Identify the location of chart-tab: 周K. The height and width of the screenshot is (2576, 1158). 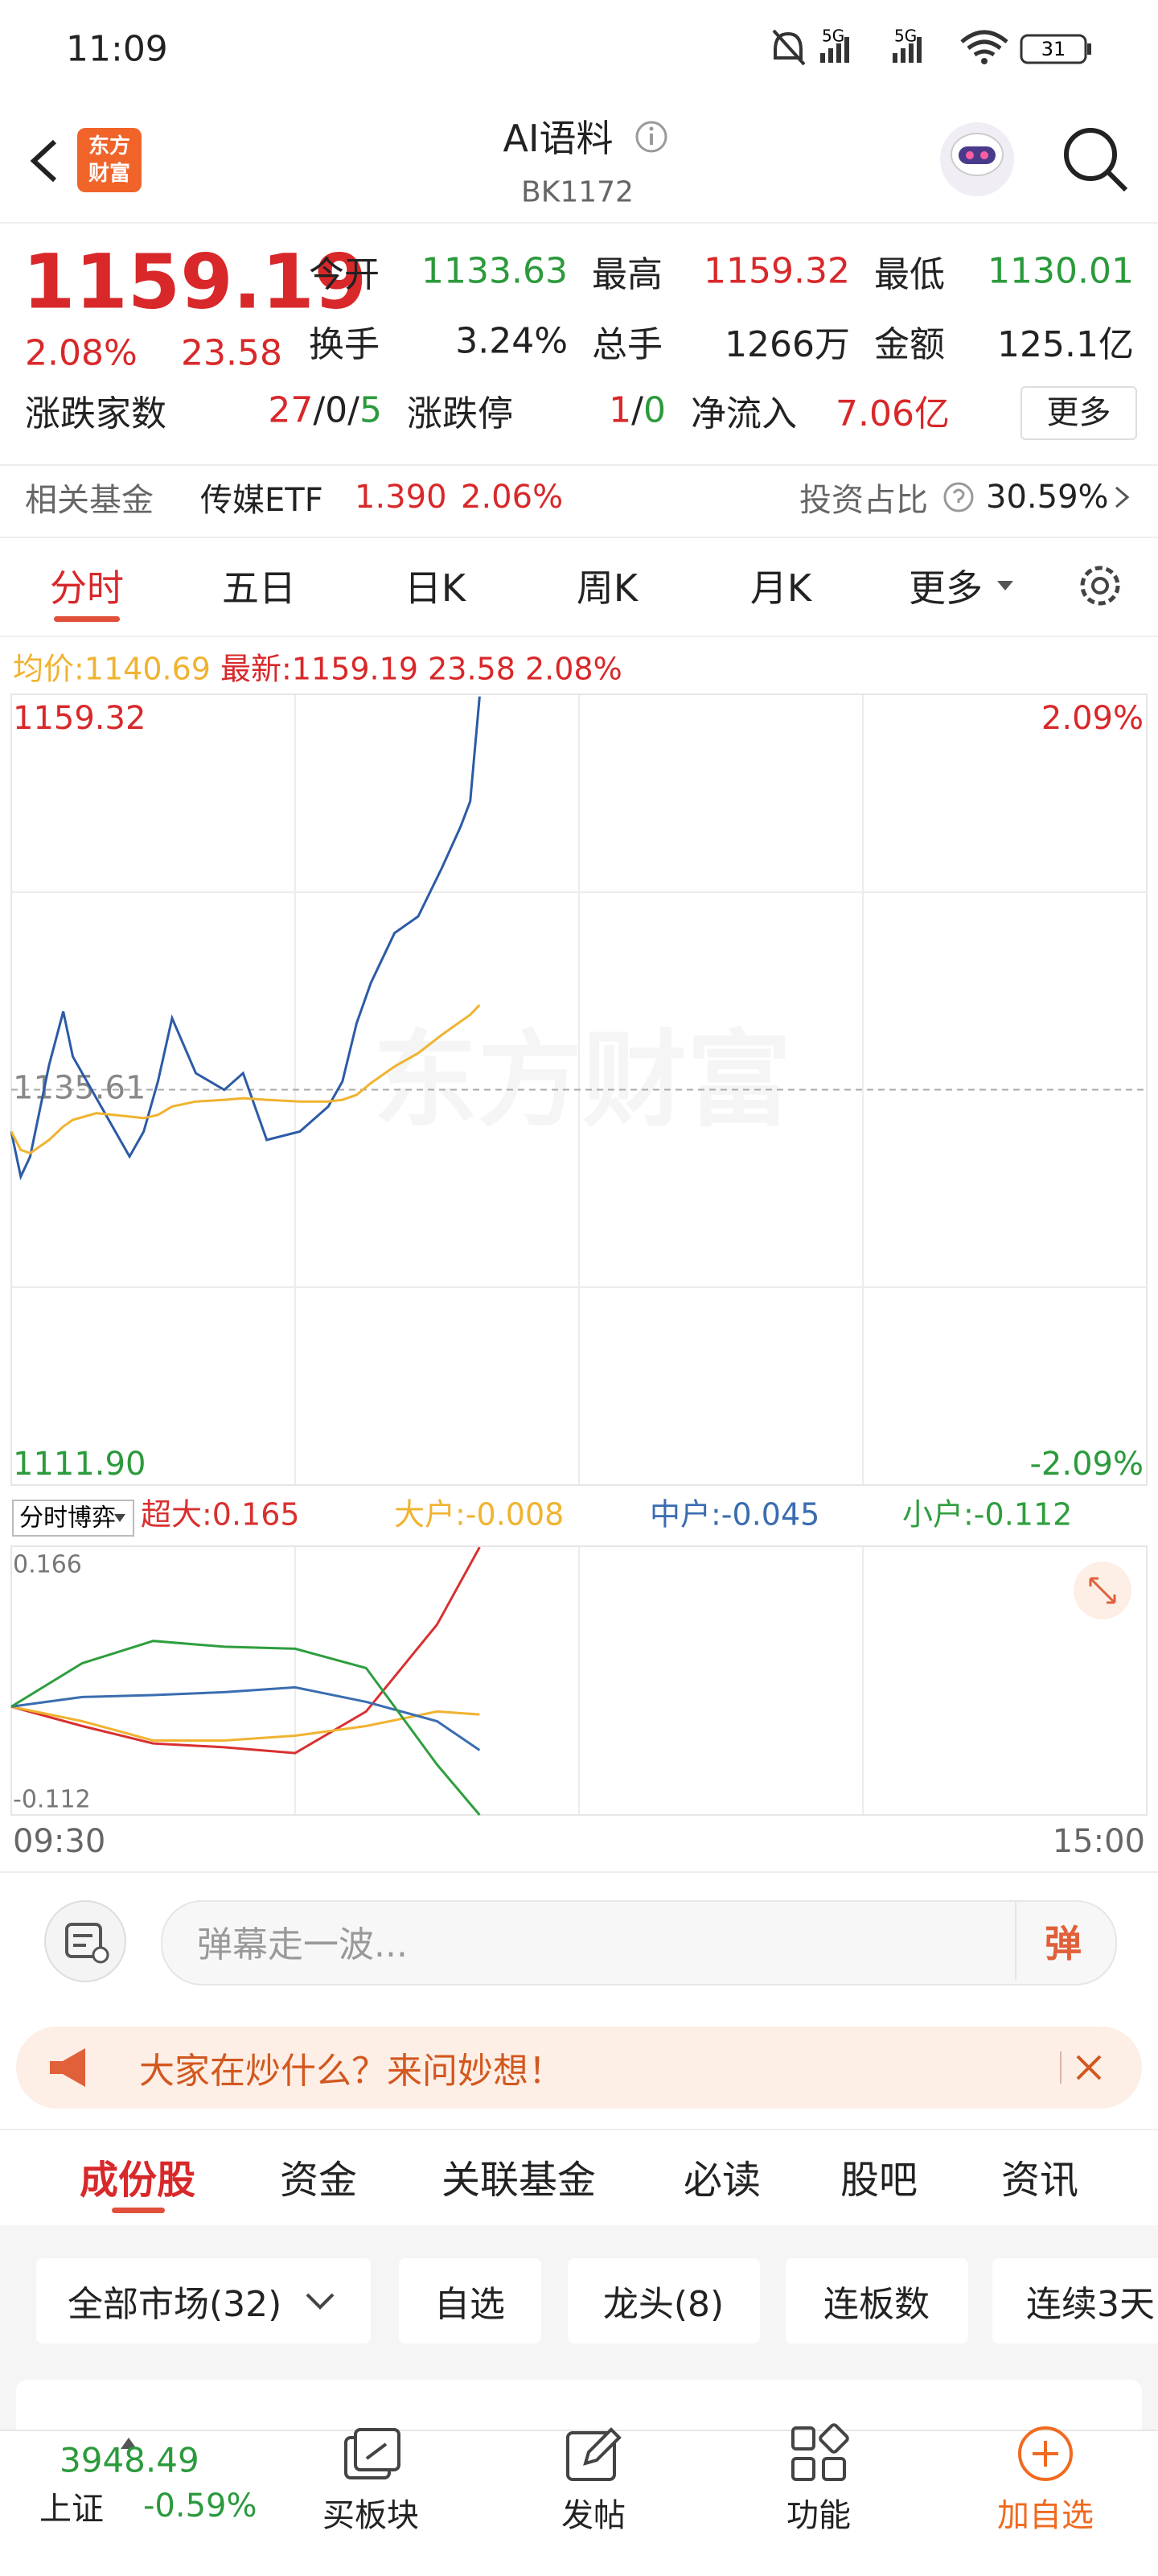
(607, 588).